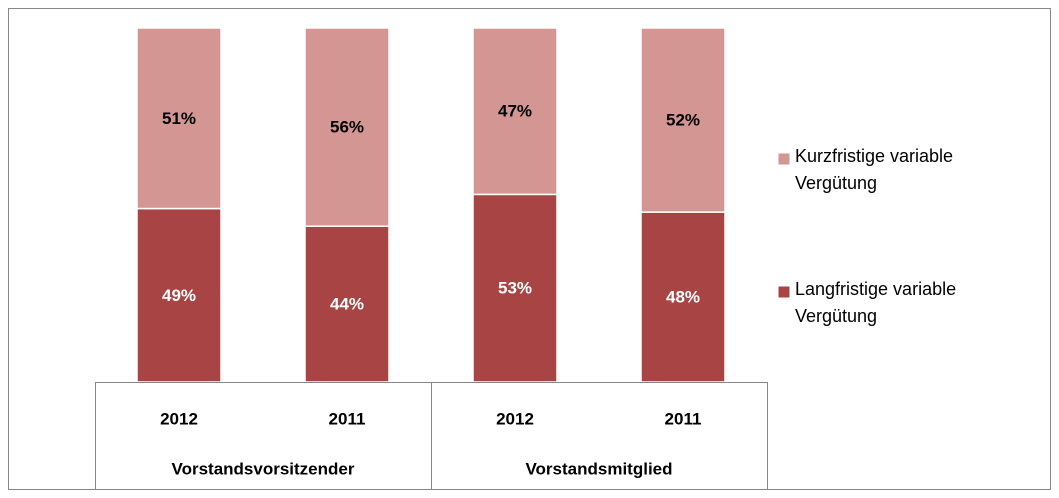  I want to click on data-label: 48%, so click(683, 297).